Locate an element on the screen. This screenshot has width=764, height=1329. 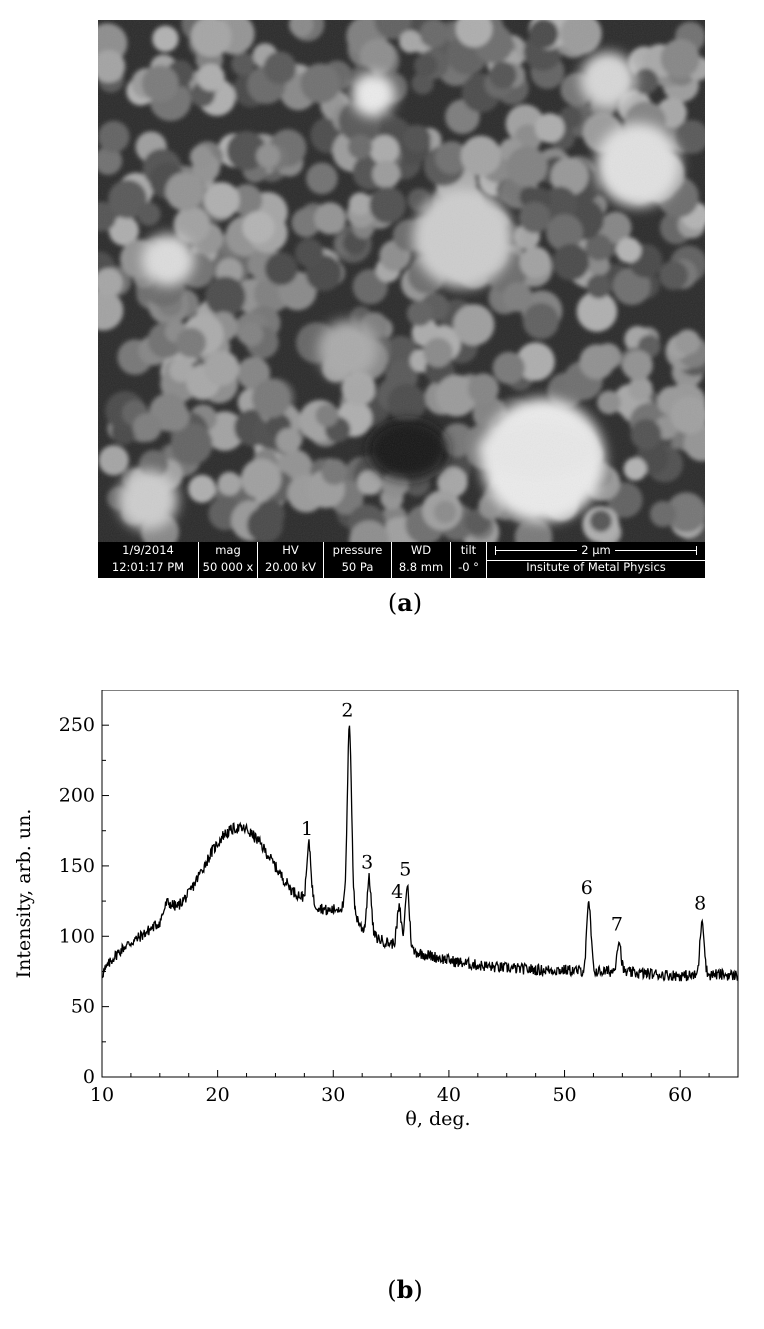
databar-pressure-cell: pressure 50 Pa is located at coordinates (358, 560).